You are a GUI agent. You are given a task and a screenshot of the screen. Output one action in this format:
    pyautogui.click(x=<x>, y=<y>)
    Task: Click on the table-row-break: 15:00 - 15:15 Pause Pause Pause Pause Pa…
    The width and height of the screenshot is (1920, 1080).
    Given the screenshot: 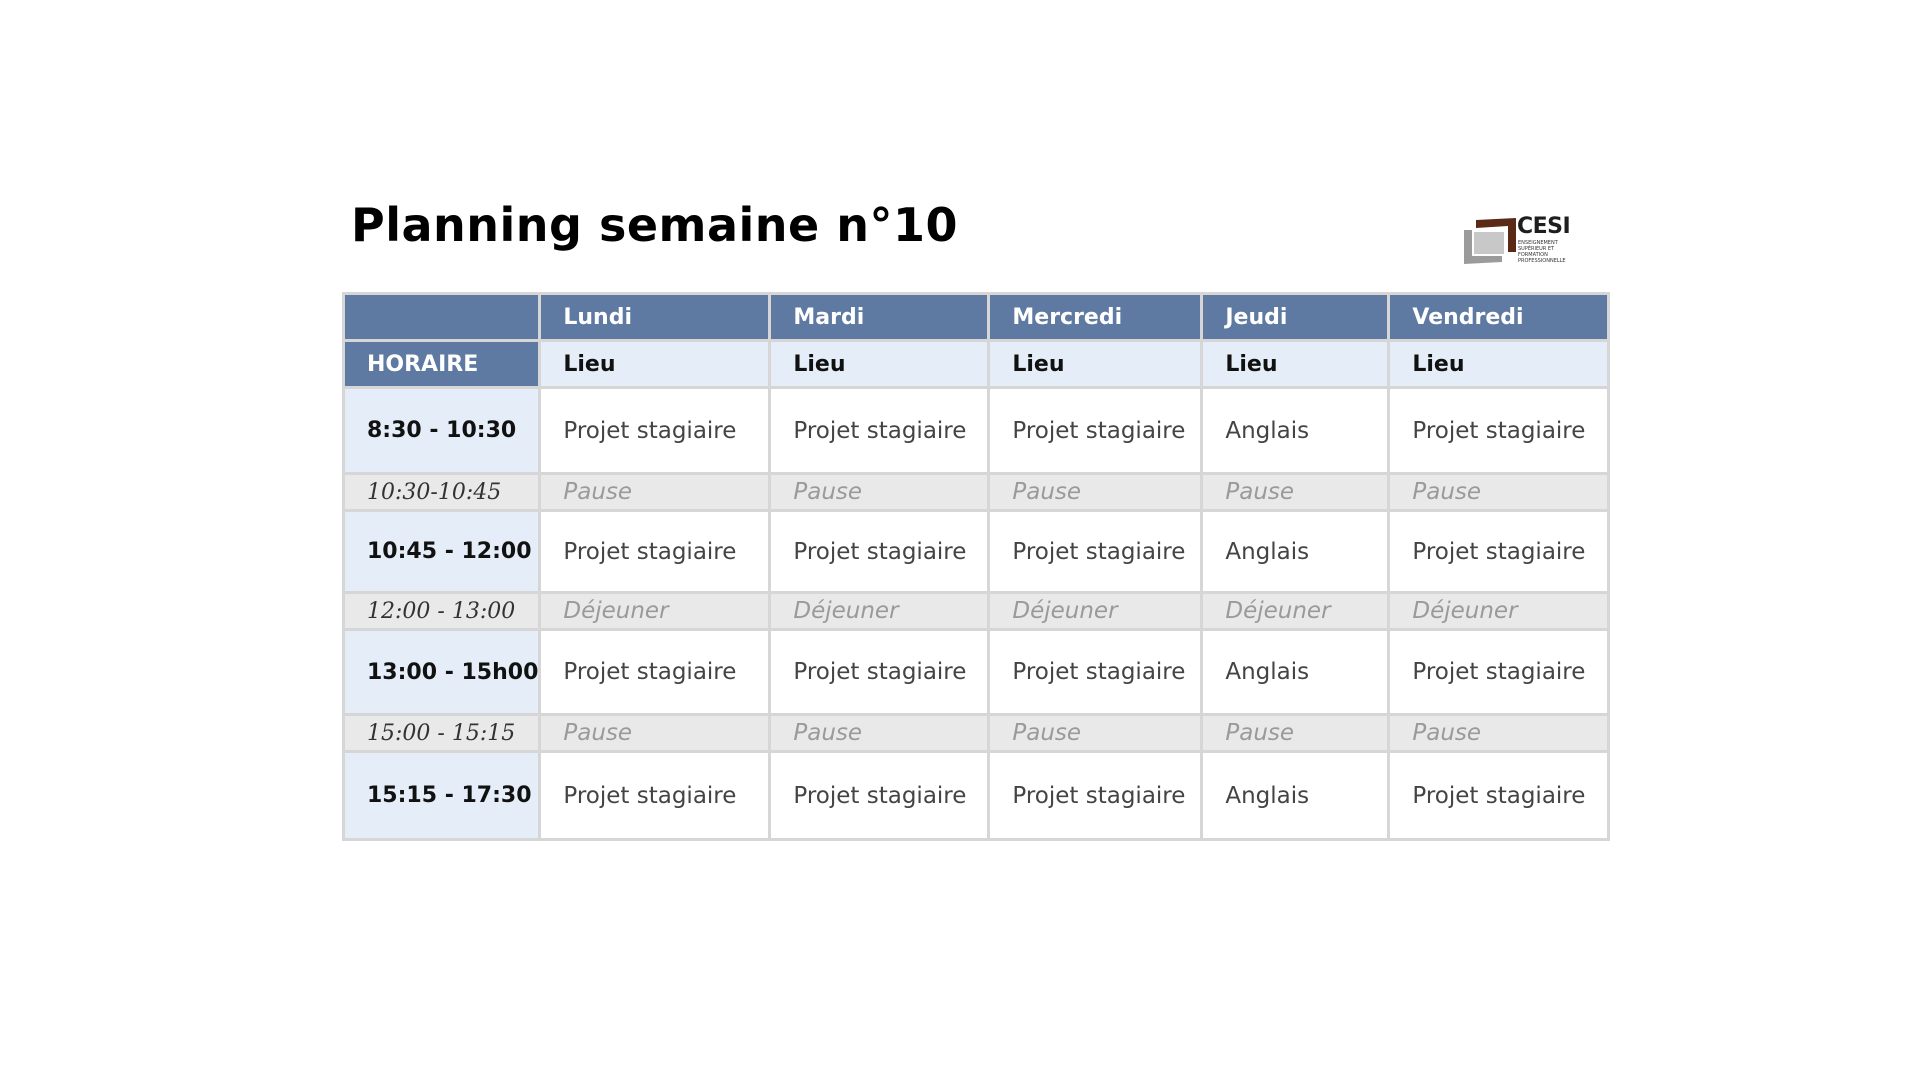 What is the action you would take?
    pyautogui.click(x=976, y=733)
    